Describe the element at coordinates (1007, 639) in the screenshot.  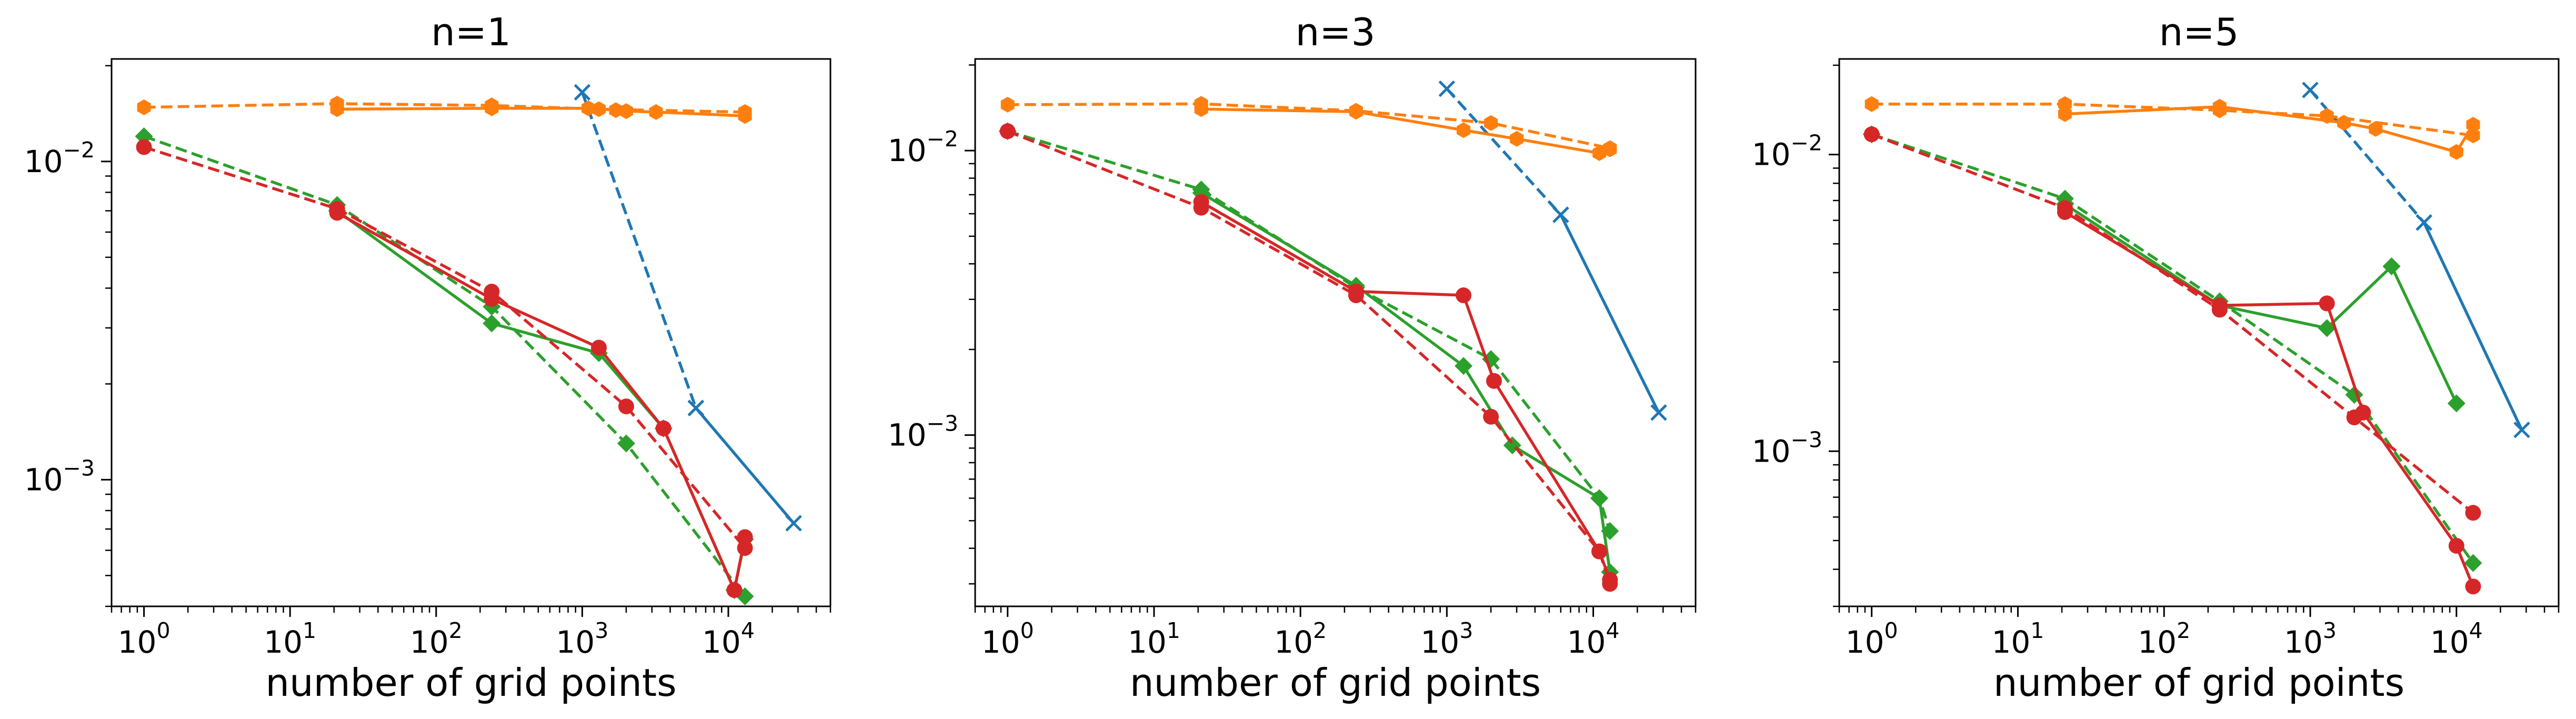
I see `x-tick-label: 10⁰` at that location.